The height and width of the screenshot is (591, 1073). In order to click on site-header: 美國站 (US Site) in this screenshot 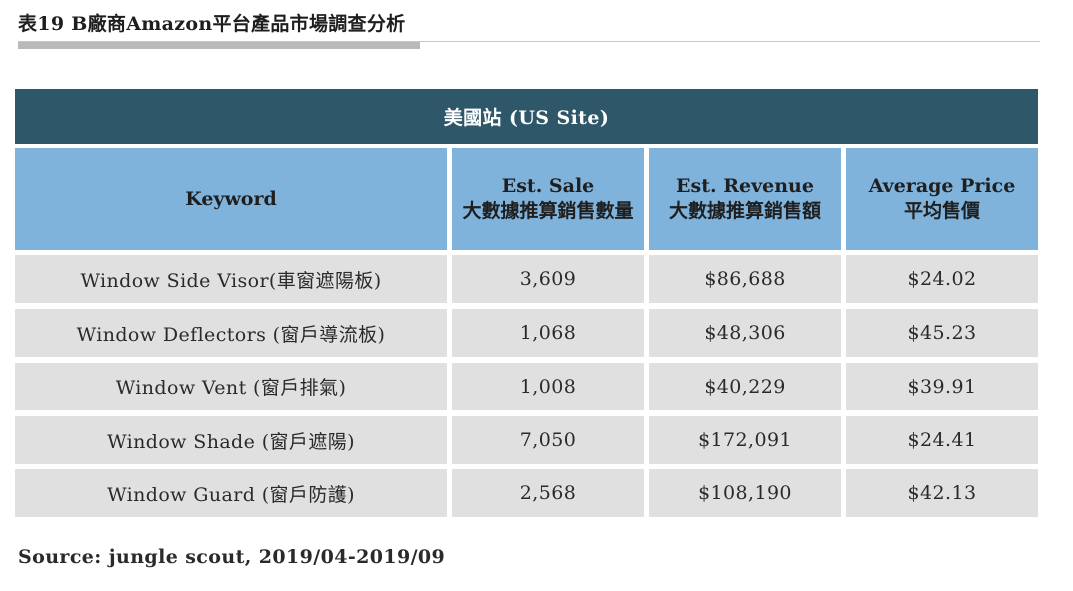, I will do `click(526, 116)`.